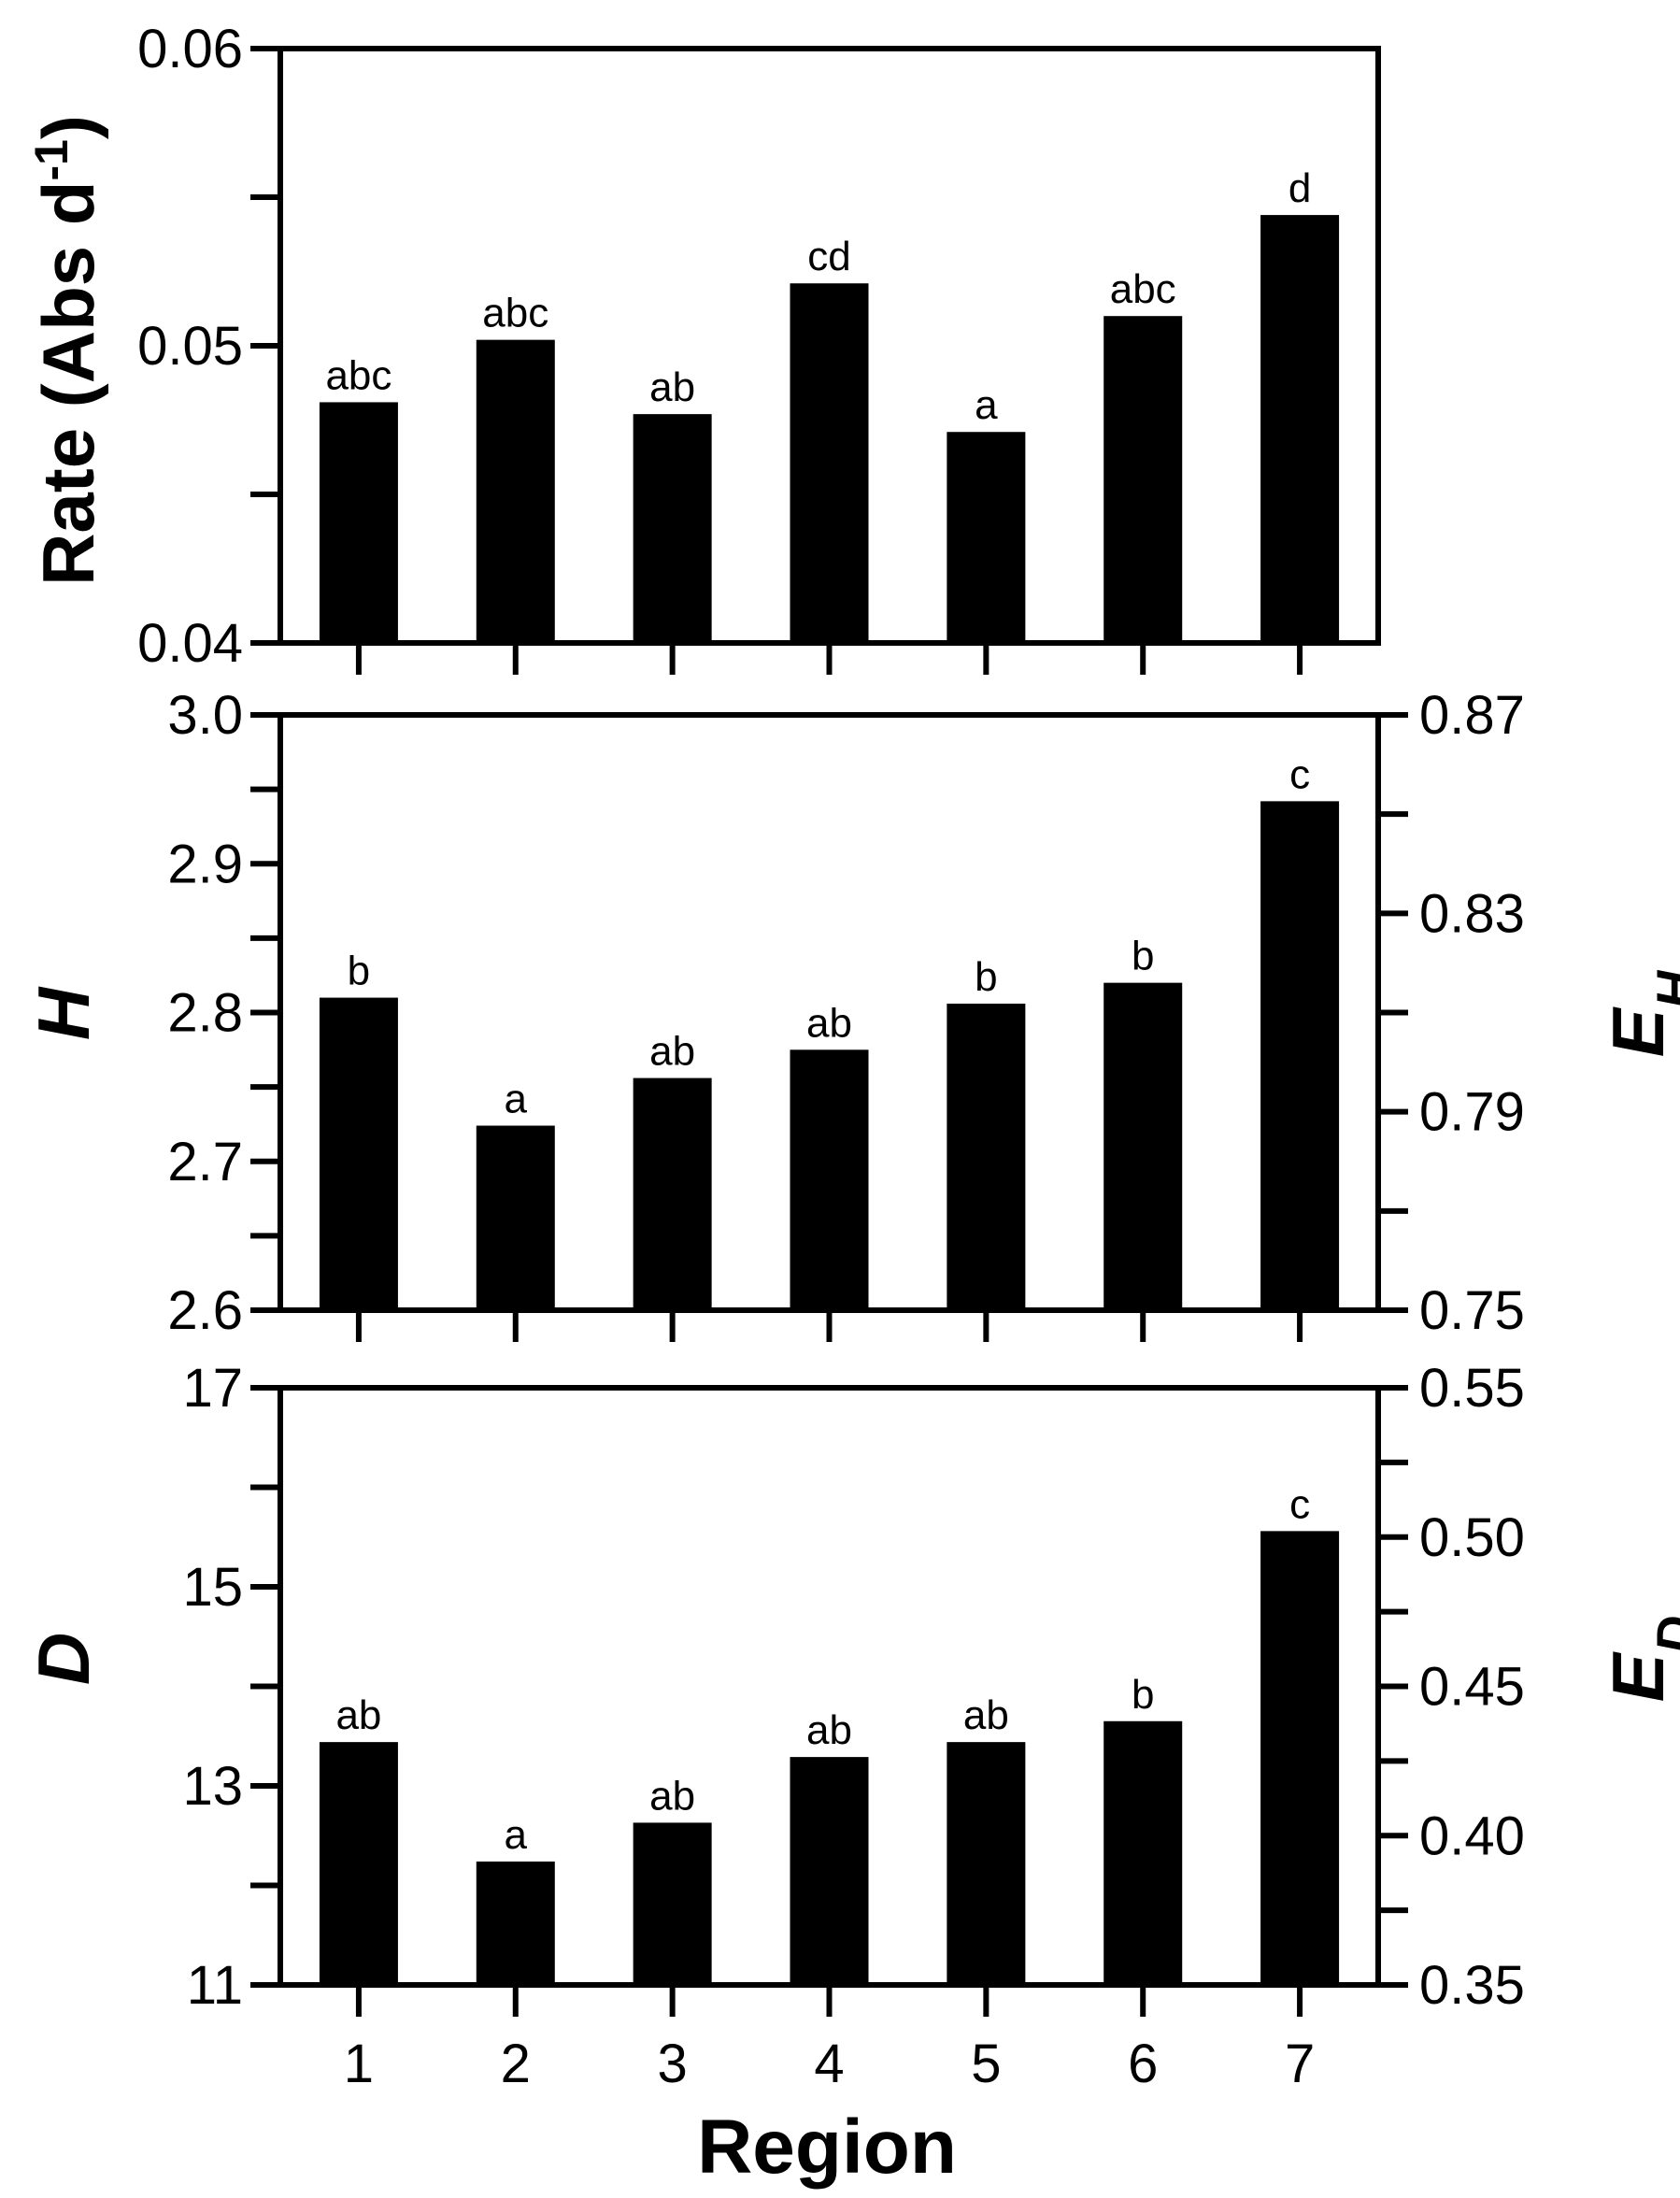 The height and width of the screenshot is (2198, 1680). Describe the element at coordinates (1143, 2064) in the screenshot. I see `x-tick-label-6: 6` at that location.